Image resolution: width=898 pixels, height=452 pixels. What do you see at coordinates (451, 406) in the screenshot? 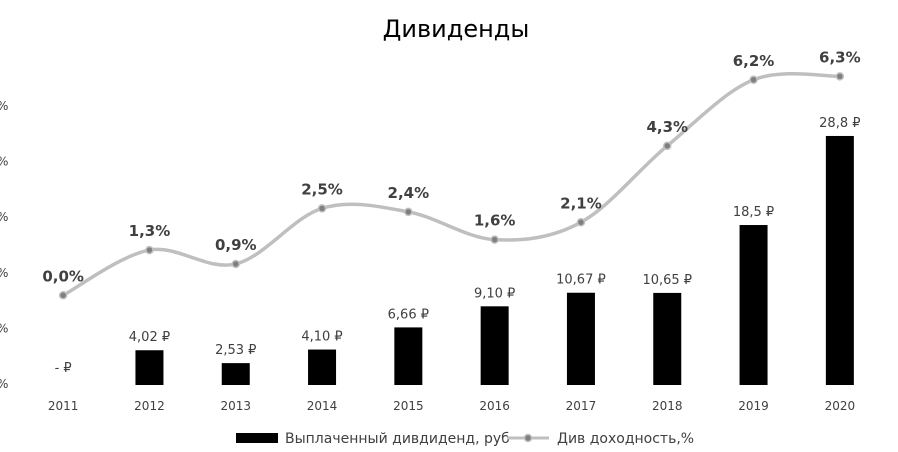
I see `x-axis-ticks: 2011 2012 2013 2014 2015 2016 2017 2018 2019 2020` at bounding box center [451, 406].